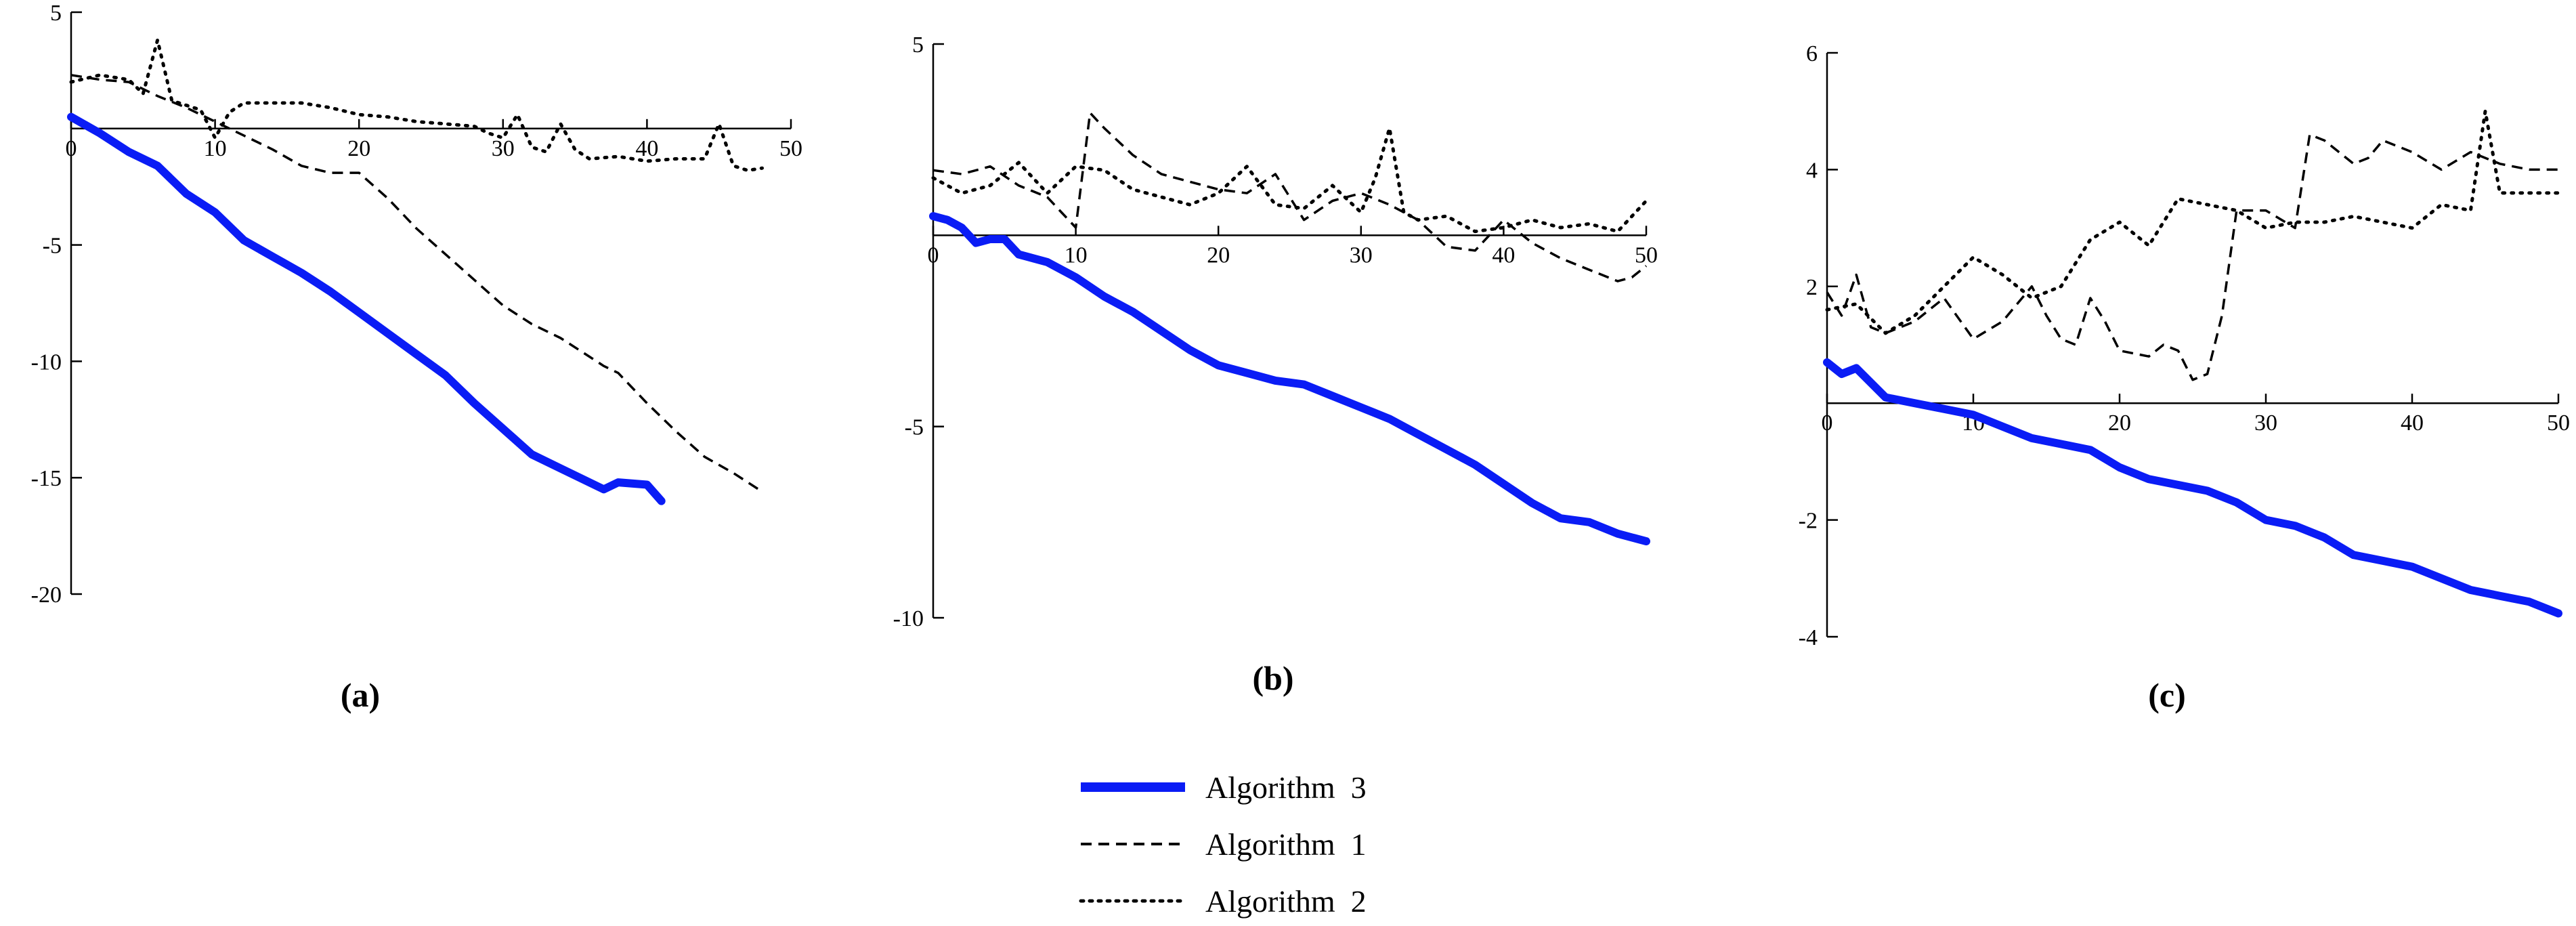  Describe the element at coordinates (2167, 695) in the screenshot. I see `panel-label-c: (c)` at that location.